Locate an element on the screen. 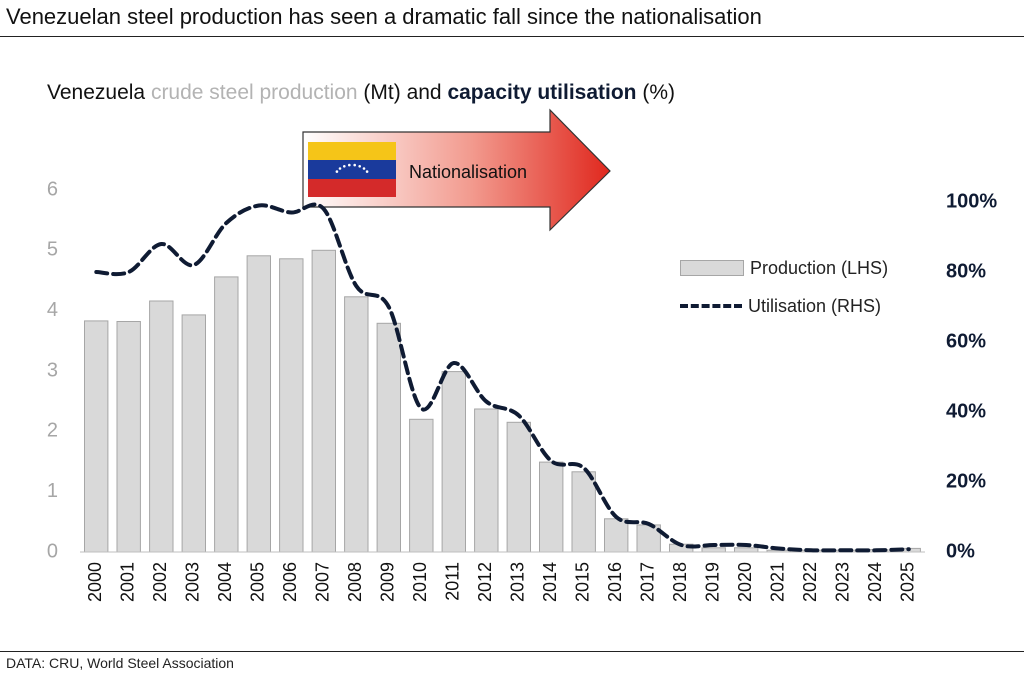 The image size is (1024, 675). bar-production-2006 is located at coordinates (291, 405).